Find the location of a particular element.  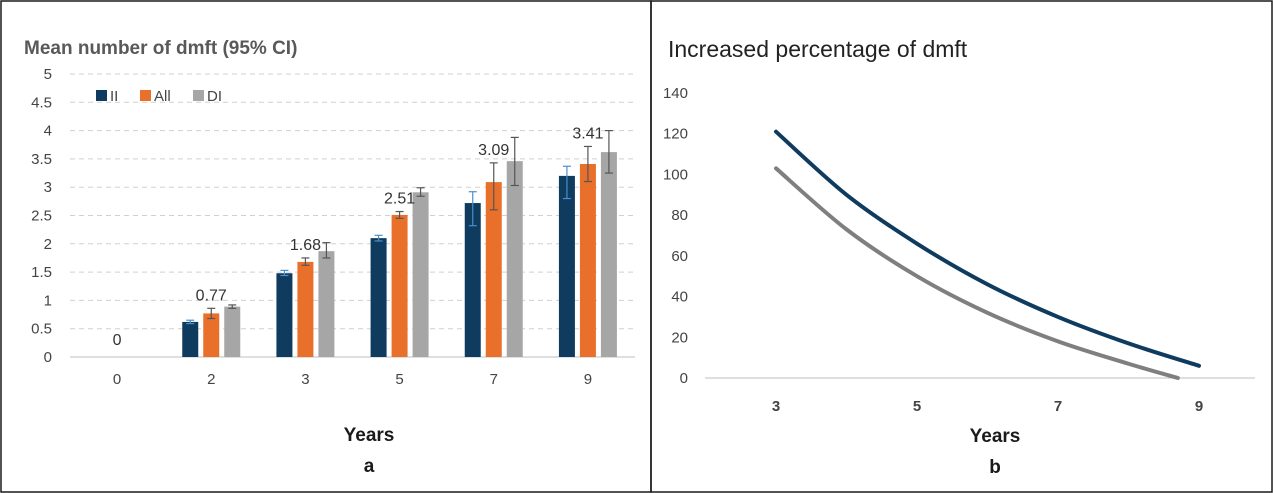

y-tick-label: 40 is located at coordinates (679, 297).